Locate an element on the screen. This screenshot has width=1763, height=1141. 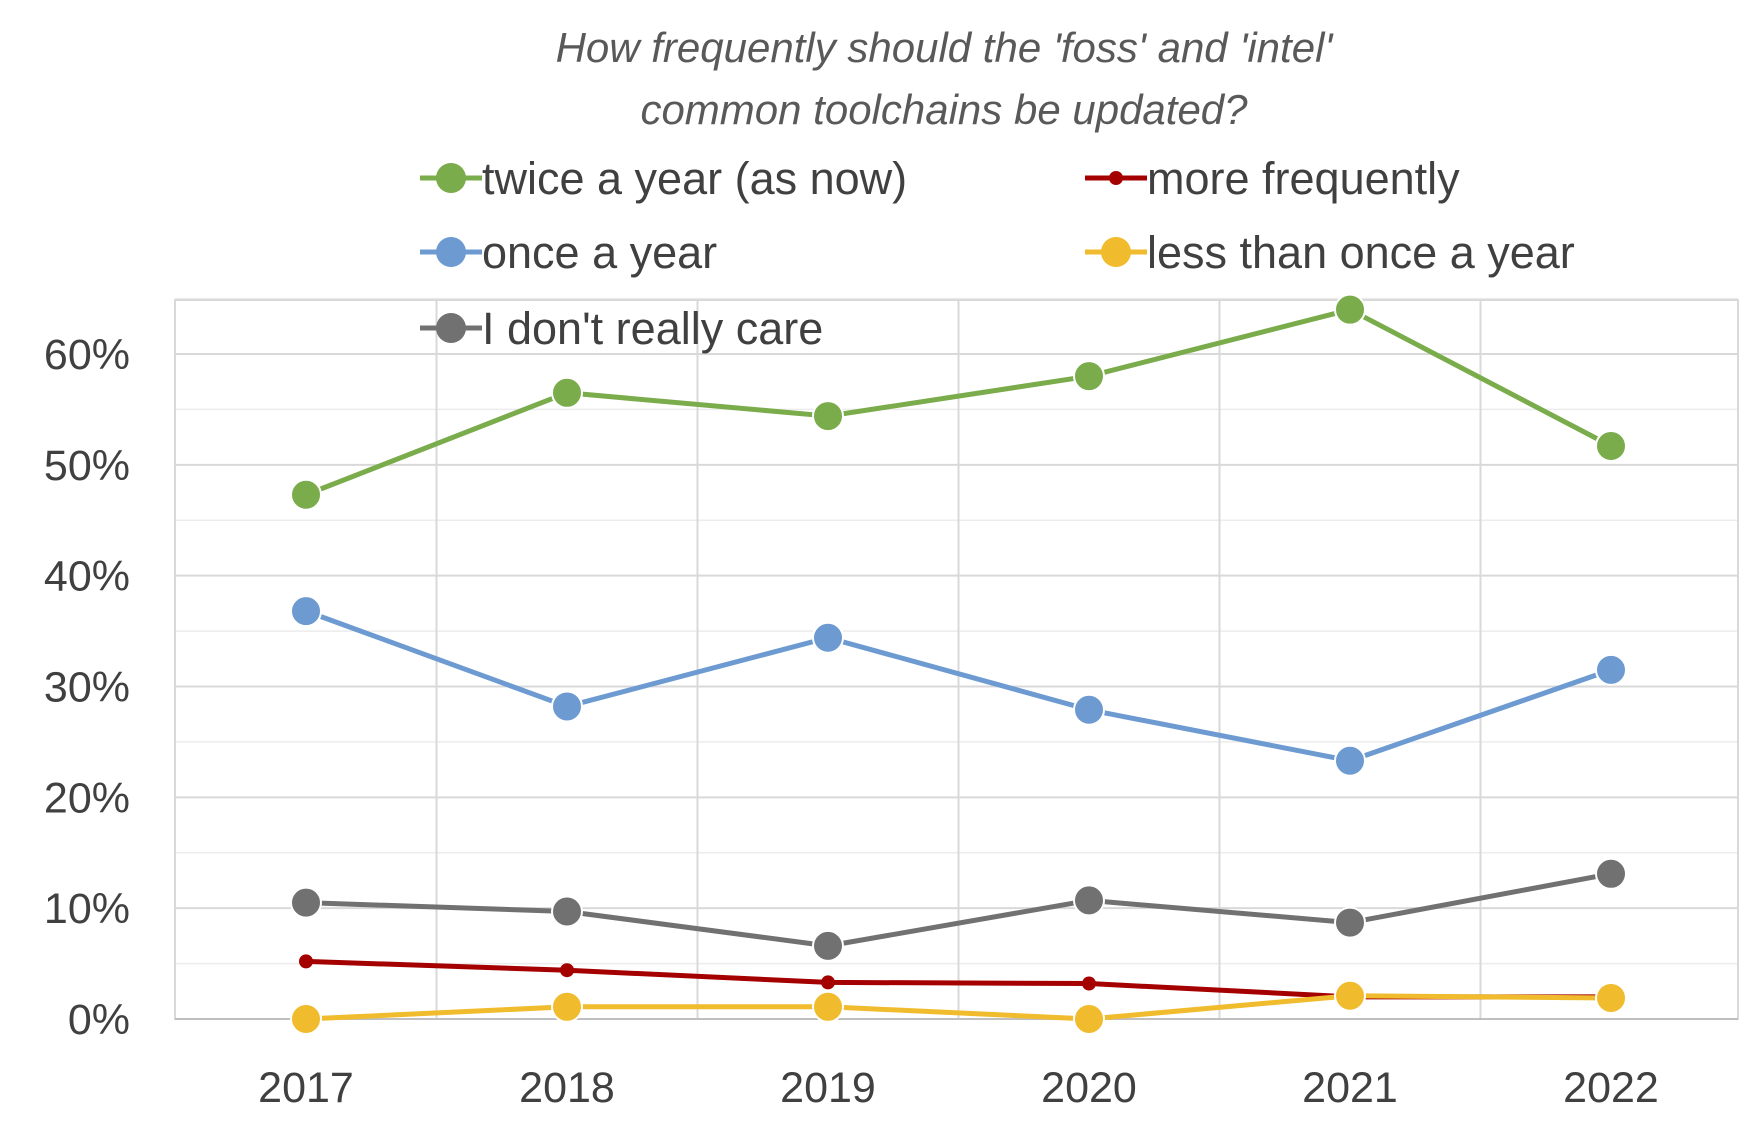
legend-item: I don't really care is located at coordinates (621, 328).